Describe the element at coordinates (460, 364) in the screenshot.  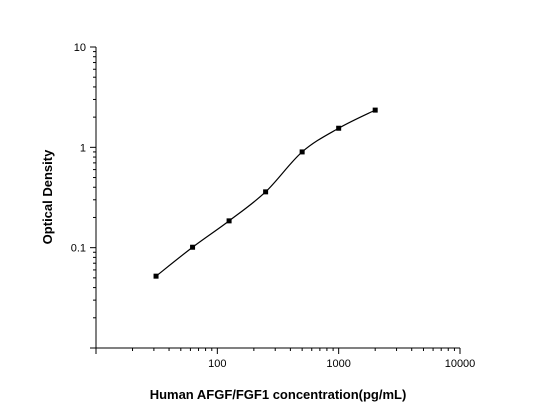
I see `x-tick-label: 10000` at that location.